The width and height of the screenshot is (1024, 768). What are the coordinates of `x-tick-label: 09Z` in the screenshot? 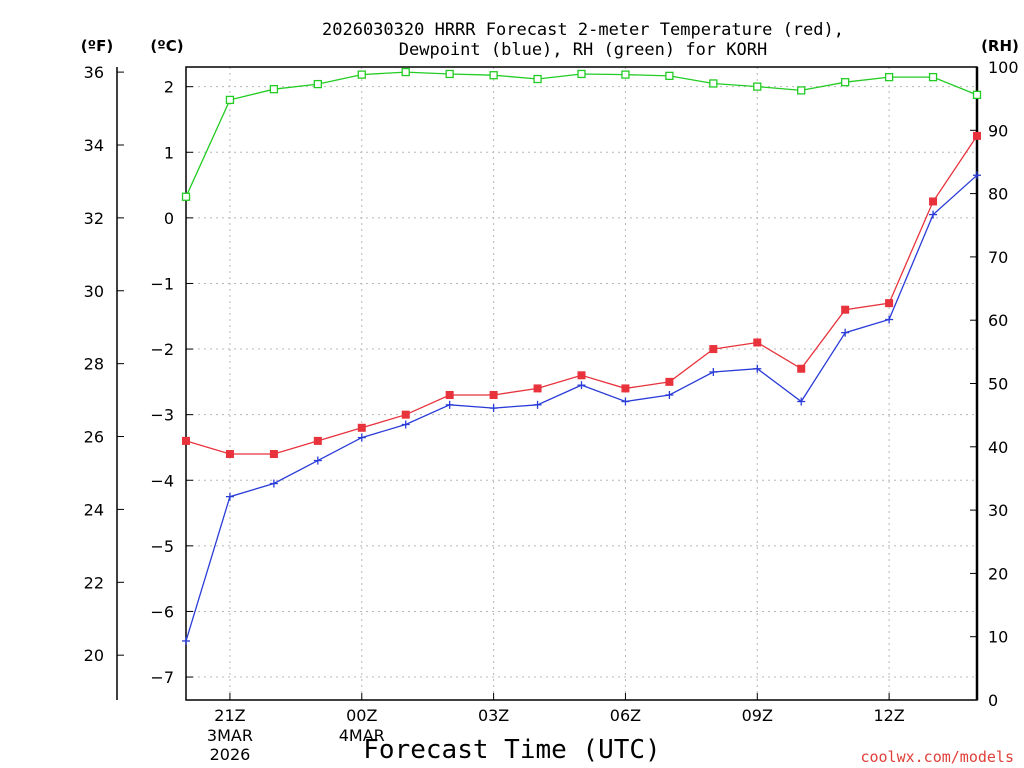 It's located at (757, 715).